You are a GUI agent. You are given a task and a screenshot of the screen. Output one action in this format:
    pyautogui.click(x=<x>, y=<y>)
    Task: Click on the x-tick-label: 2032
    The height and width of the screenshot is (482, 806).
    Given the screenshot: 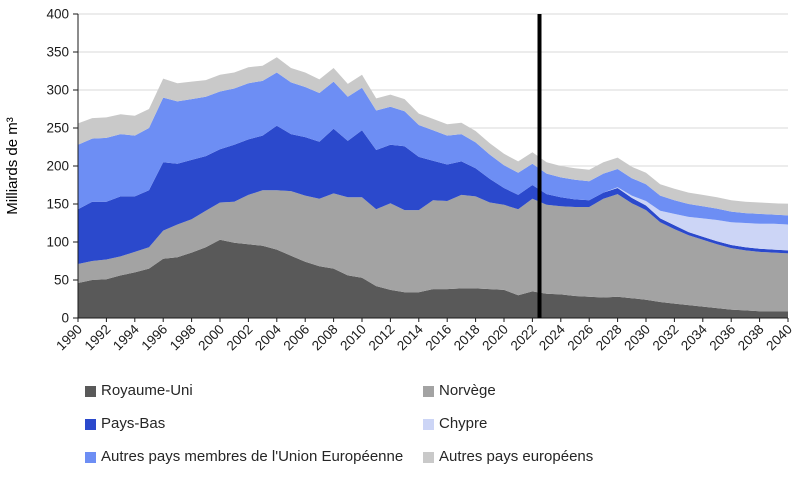 What is the action you would take?
    pyautogui.click(x=666, y=338)
    